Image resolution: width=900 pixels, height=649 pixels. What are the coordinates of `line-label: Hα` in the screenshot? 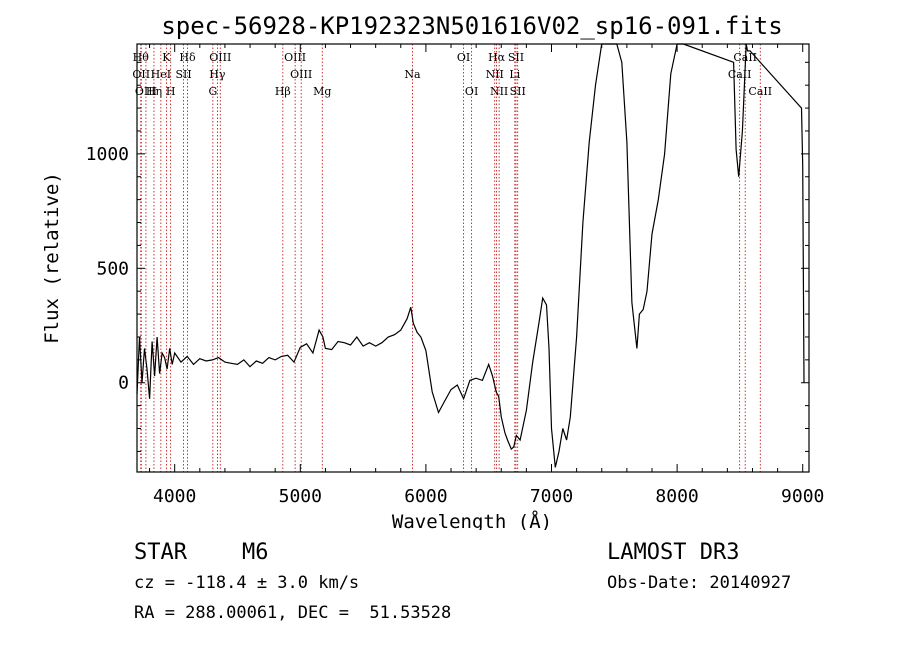 It's located at (497, 57).